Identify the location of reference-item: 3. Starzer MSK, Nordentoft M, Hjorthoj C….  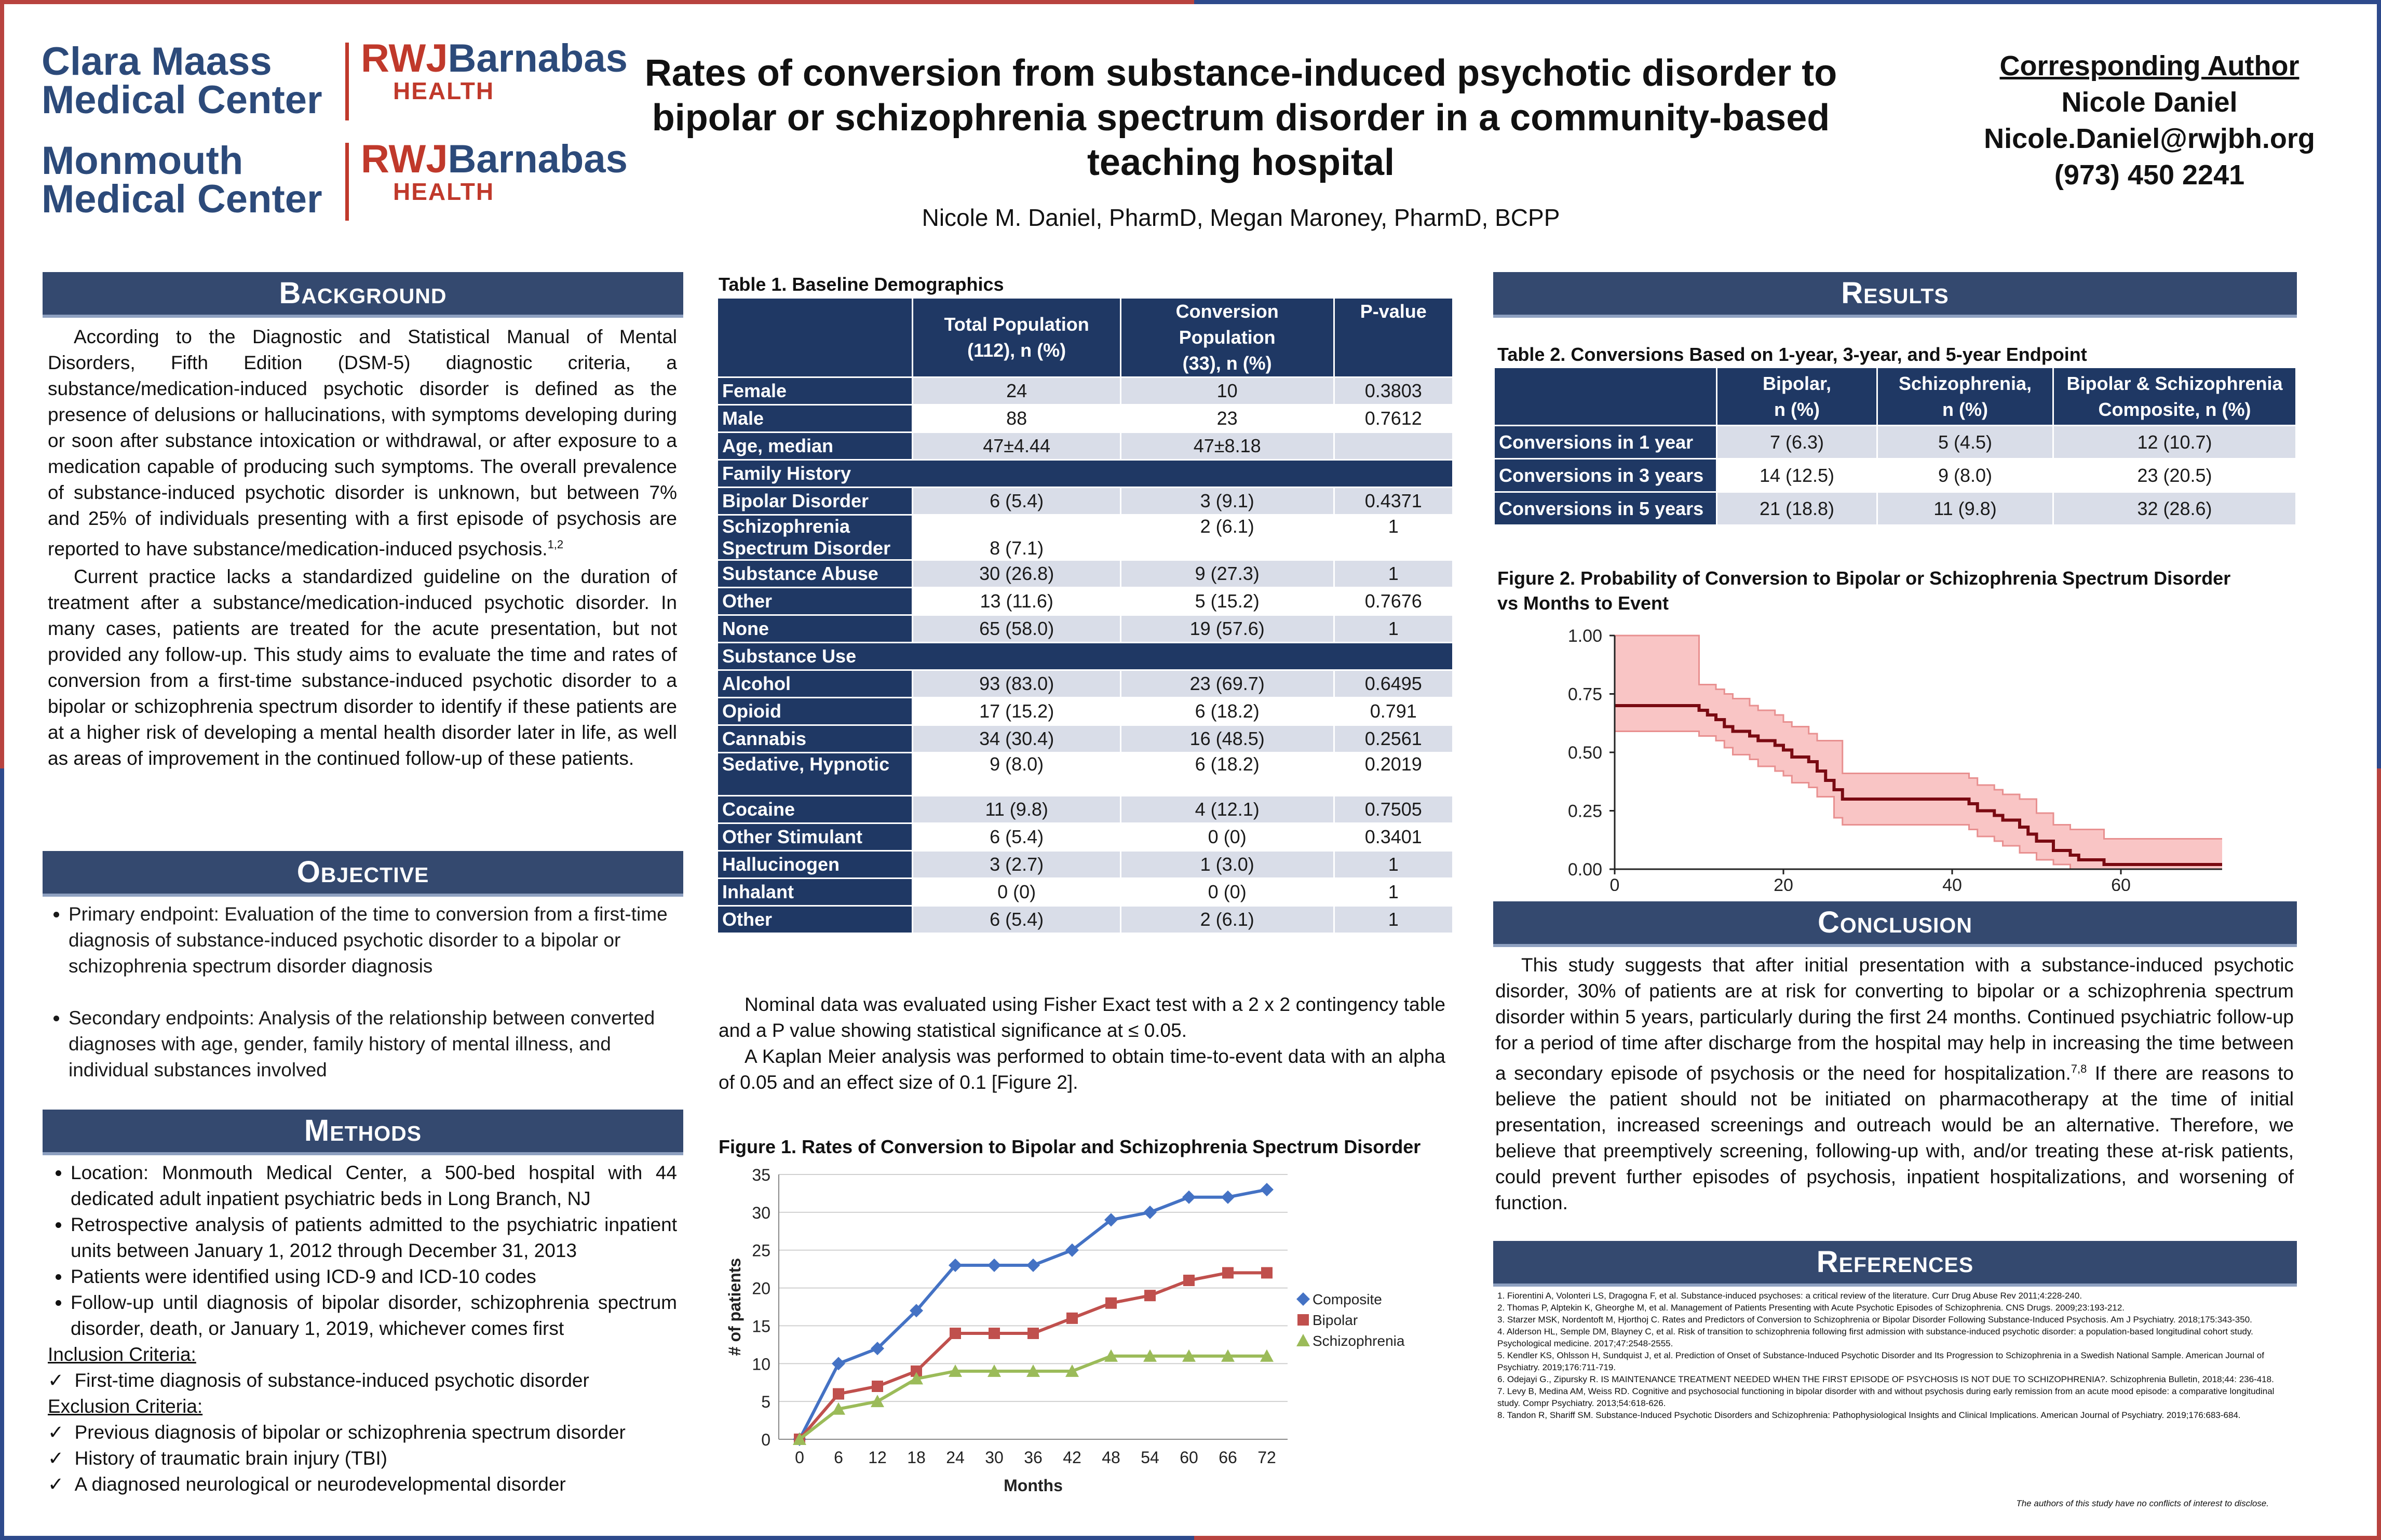
(1874, 1320).